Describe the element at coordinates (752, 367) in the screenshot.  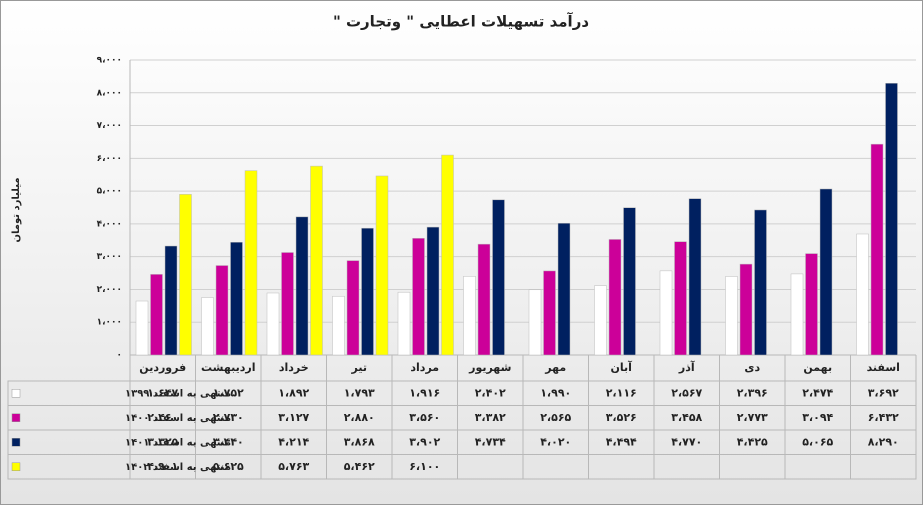
I see `x-tick-label: دی` at that location.